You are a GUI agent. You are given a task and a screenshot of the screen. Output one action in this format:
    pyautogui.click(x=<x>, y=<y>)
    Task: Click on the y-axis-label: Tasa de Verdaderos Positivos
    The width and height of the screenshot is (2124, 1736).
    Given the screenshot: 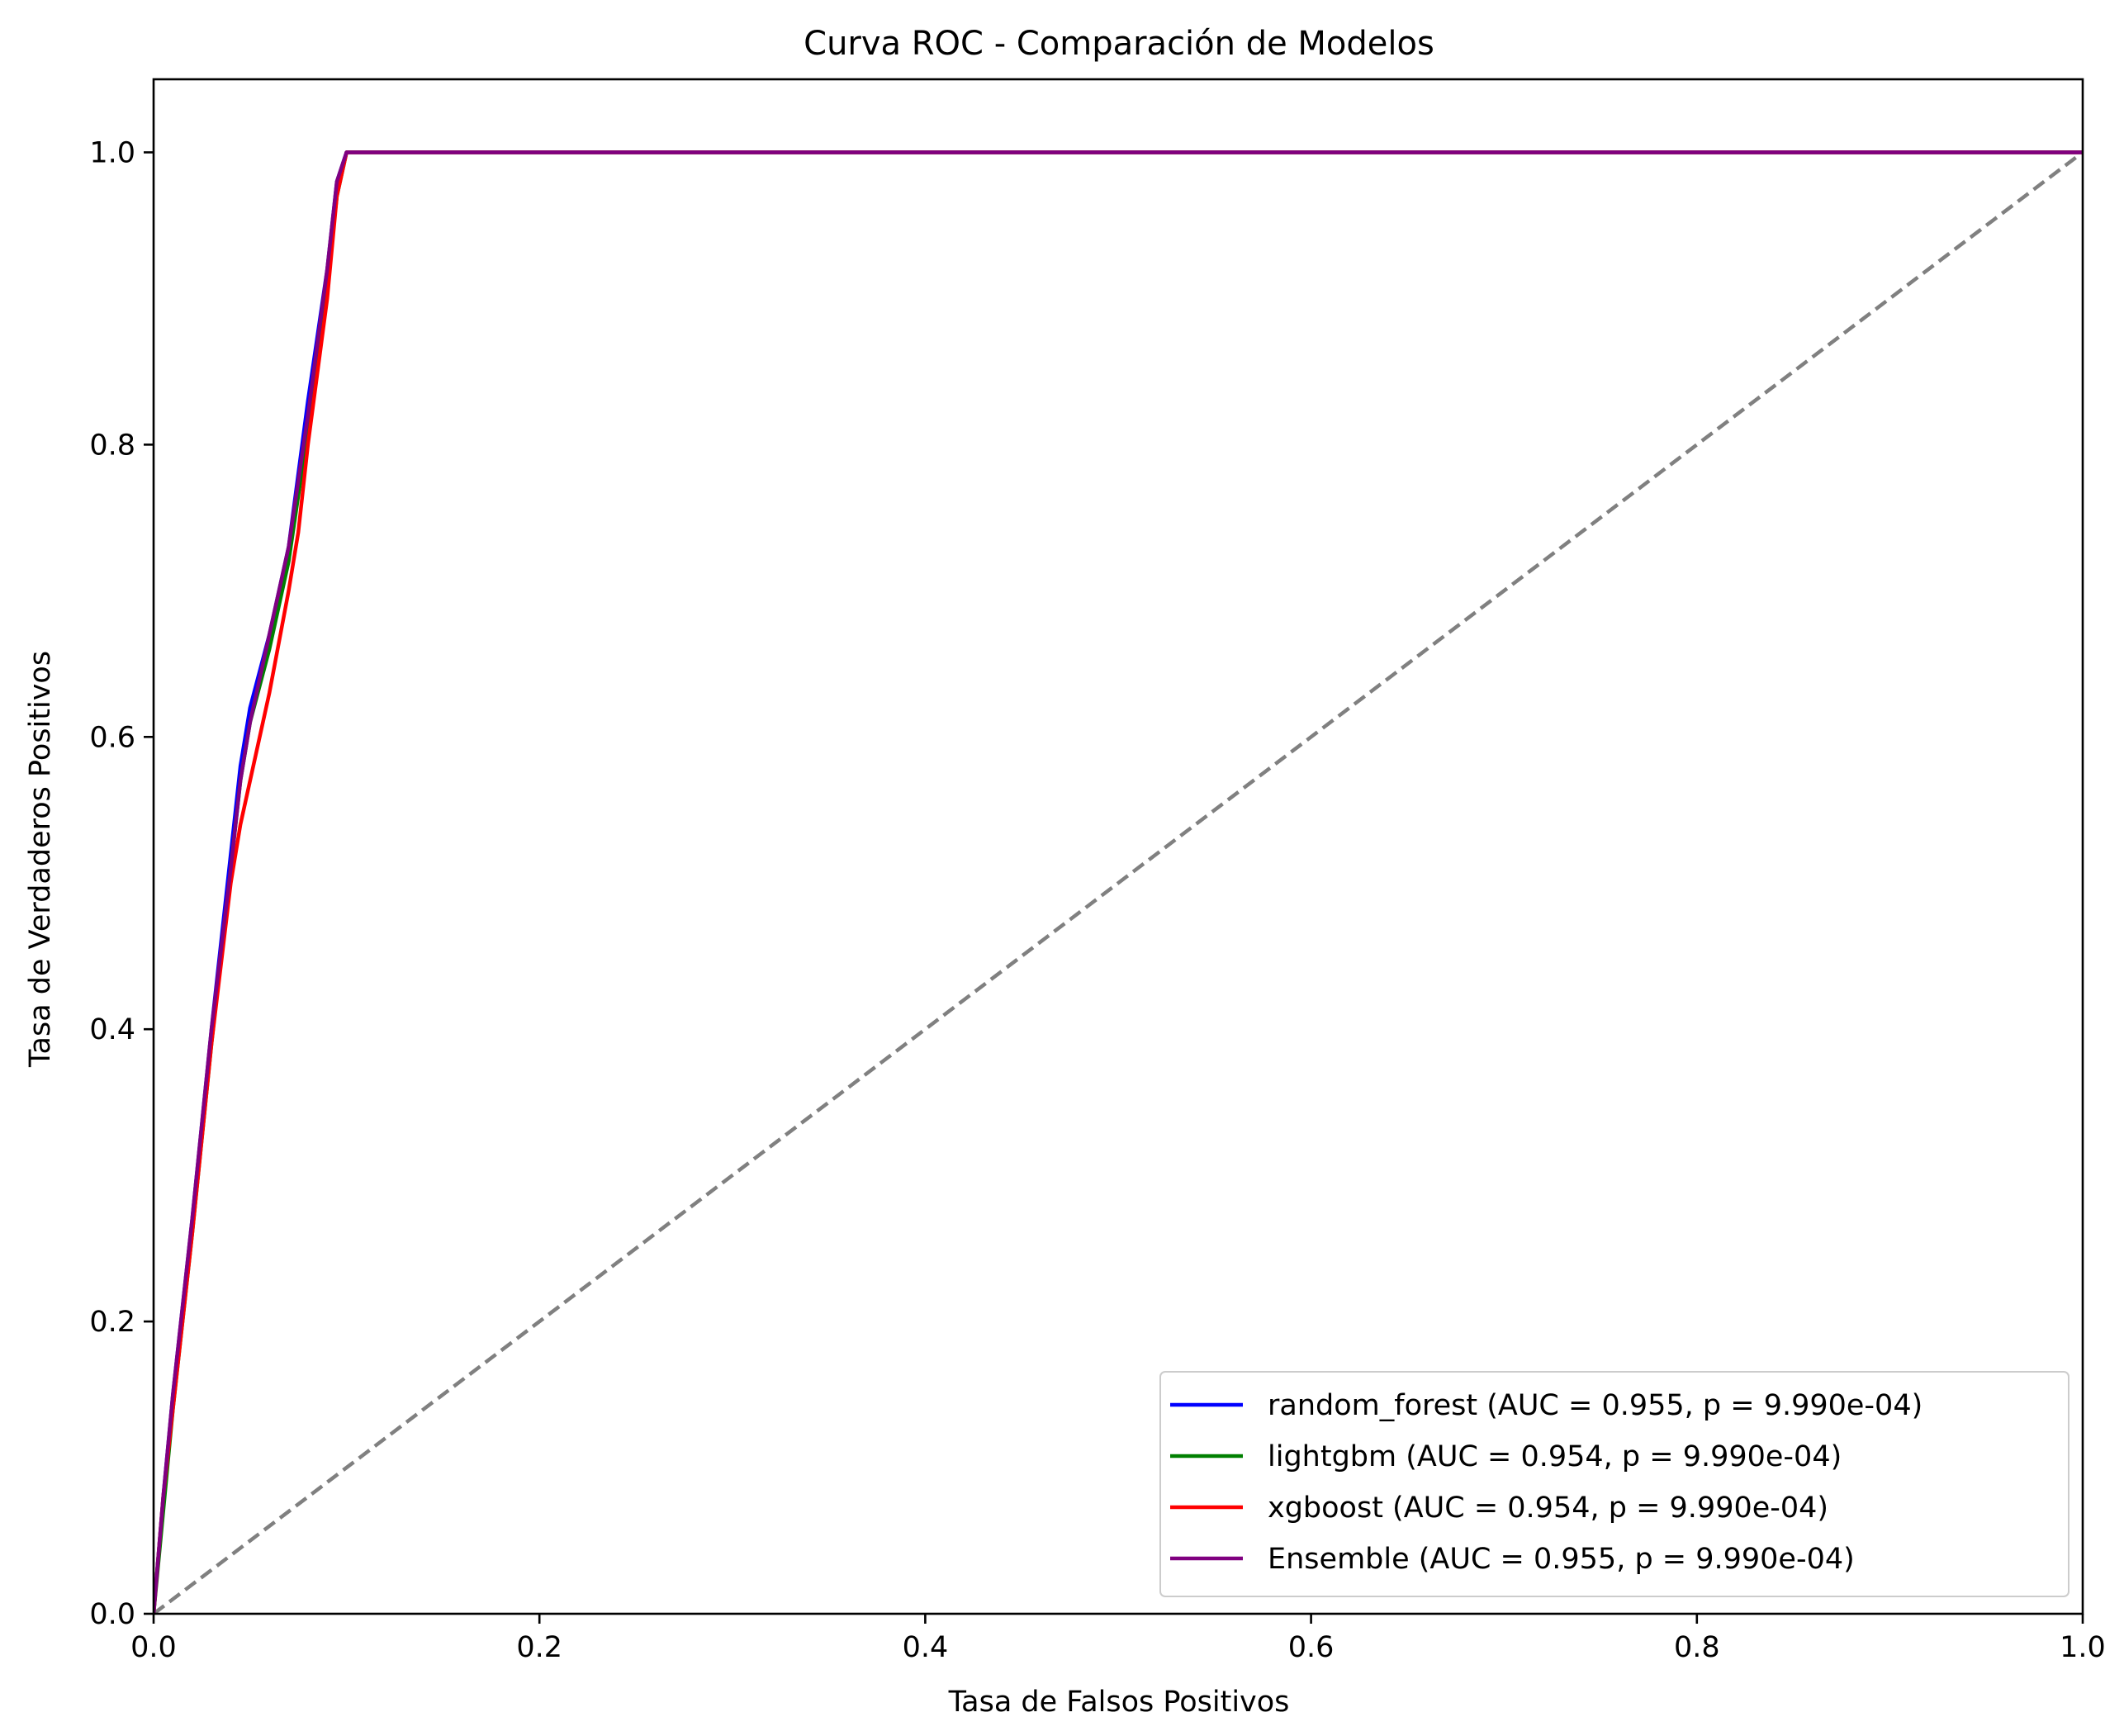 What is the action you would take?
    pyautogui.click(x=40, y=859)
    